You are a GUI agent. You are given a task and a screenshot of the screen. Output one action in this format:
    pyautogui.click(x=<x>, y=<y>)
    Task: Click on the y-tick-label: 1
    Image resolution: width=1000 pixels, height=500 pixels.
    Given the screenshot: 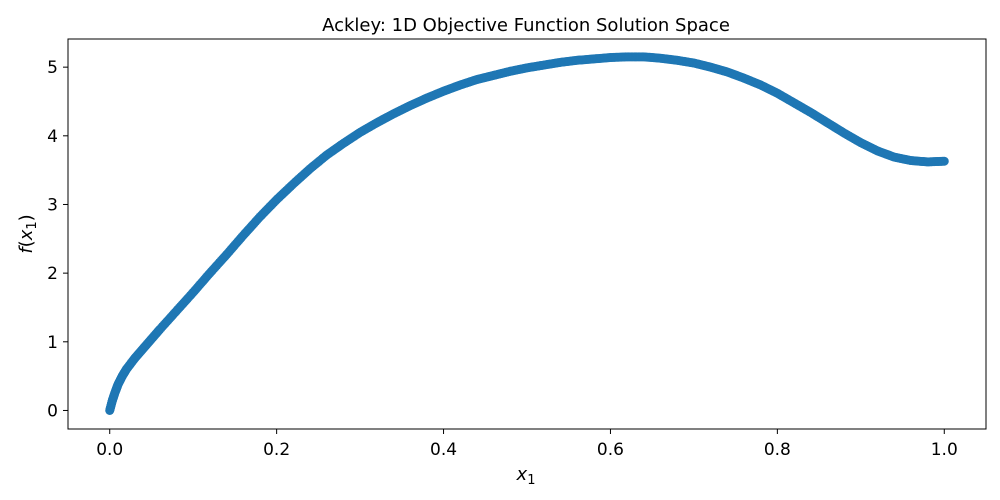 What is the action you would take?
    pyautogui.click(x=52, y=343)
    